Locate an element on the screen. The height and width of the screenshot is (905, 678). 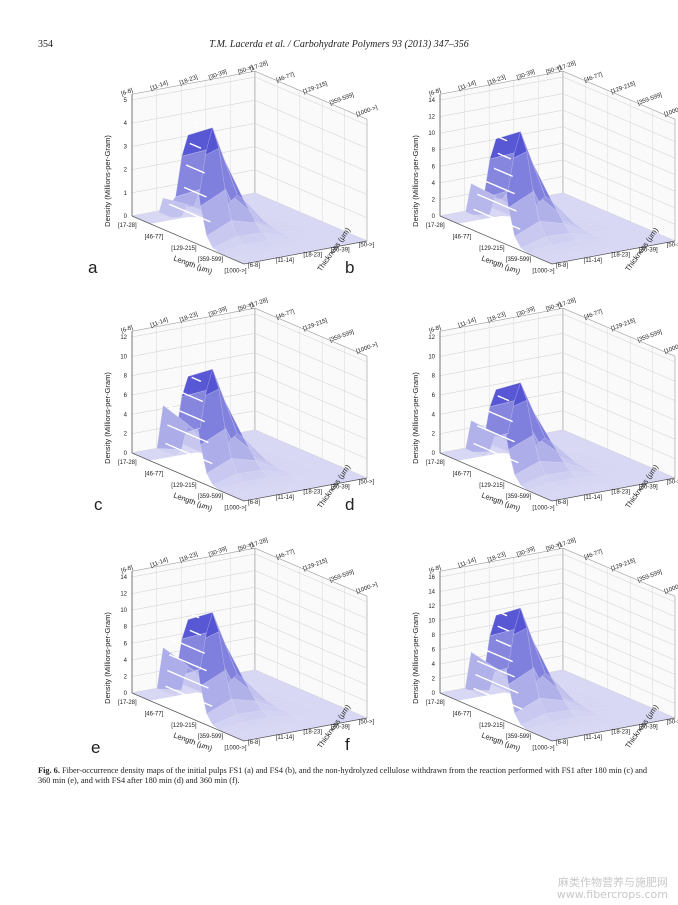
watermark-url: www.fibercrops.com is located at coordinates (612, 894).